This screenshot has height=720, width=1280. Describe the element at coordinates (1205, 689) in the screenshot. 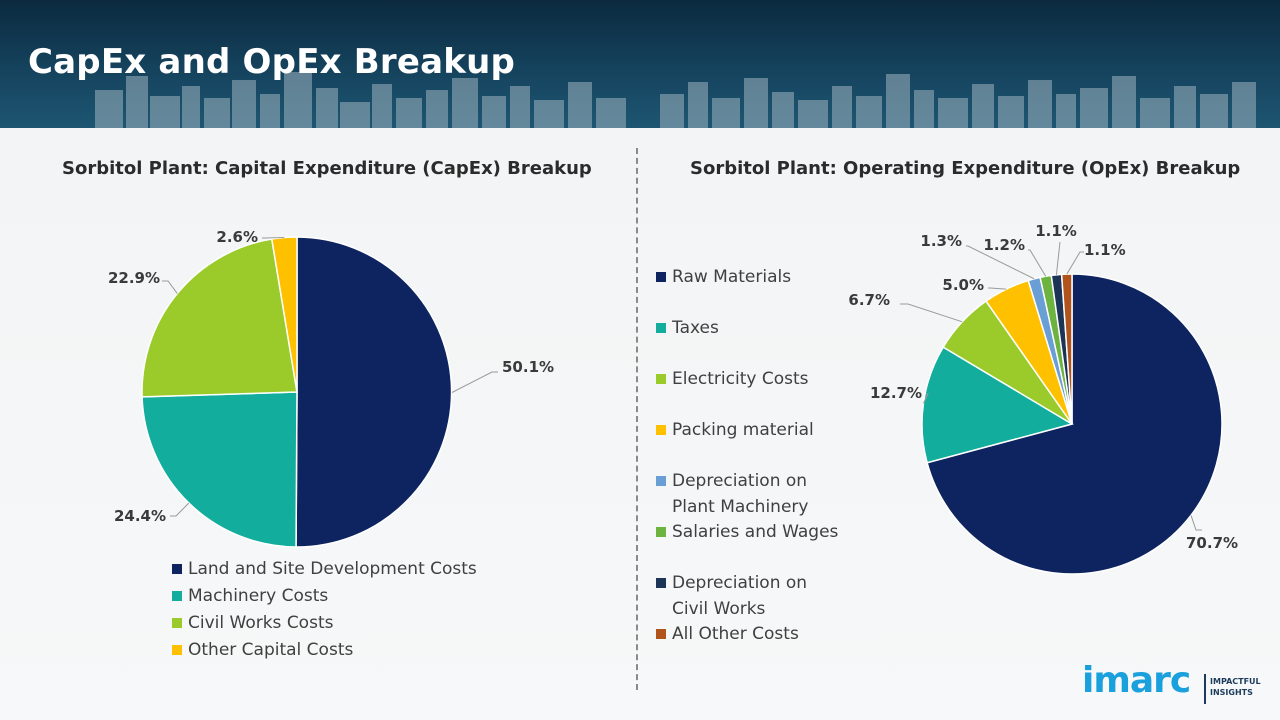

I see `logo-divider` at that location.